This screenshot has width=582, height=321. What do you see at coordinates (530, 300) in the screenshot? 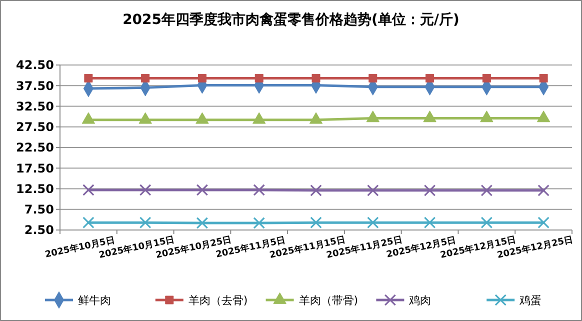
I see `legend-label: 鸡蛋` at bounding box center [530, 300].